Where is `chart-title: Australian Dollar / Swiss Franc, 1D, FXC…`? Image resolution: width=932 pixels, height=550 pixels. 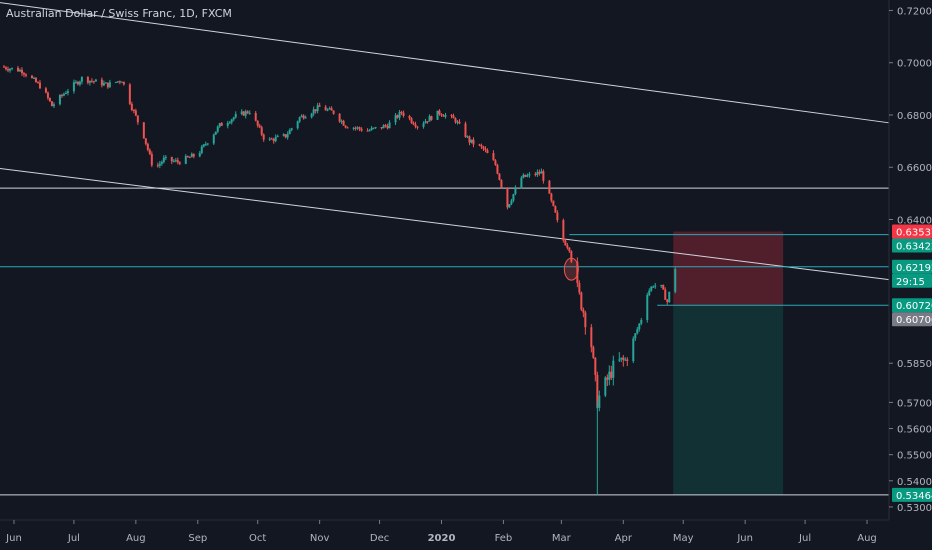 chart-title: Australian Dollar / Swiss Franc, 1D, FXC… is located at coordinates (119, 13).